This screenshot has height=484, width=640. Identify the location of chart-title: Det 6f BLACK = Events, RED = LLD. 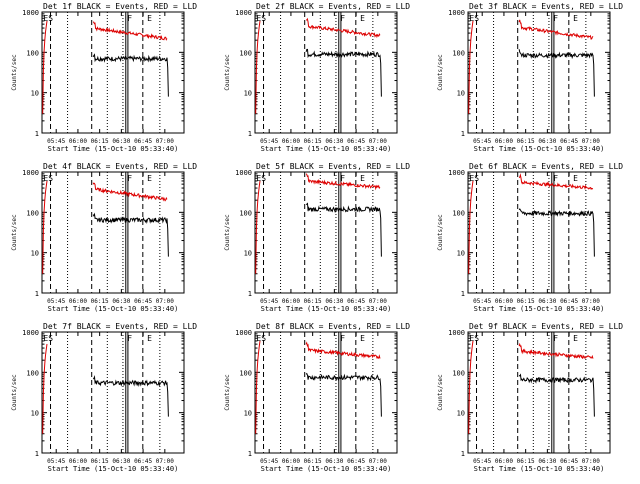
(546, 166).